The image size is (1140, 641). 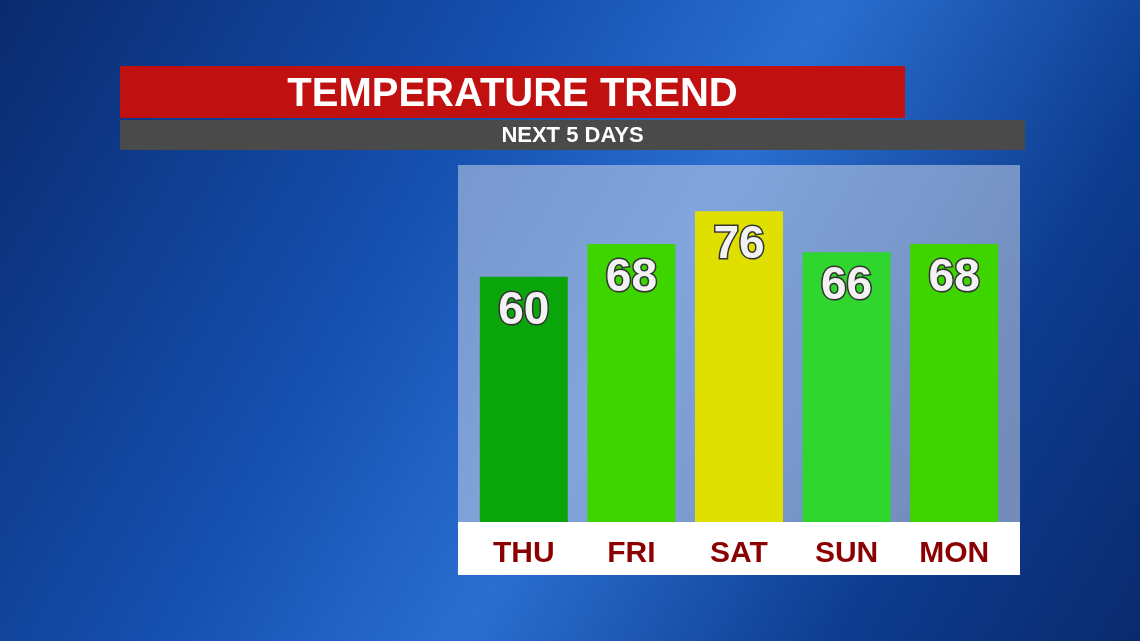 I want to click on x-tick-label: SAT, so click(x=739, y=551).